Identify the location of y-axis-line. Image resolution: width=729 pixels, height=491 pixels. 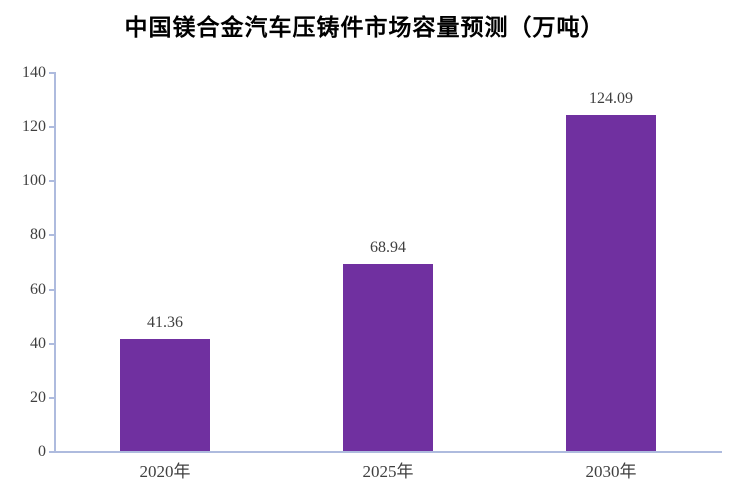
(55, 262).